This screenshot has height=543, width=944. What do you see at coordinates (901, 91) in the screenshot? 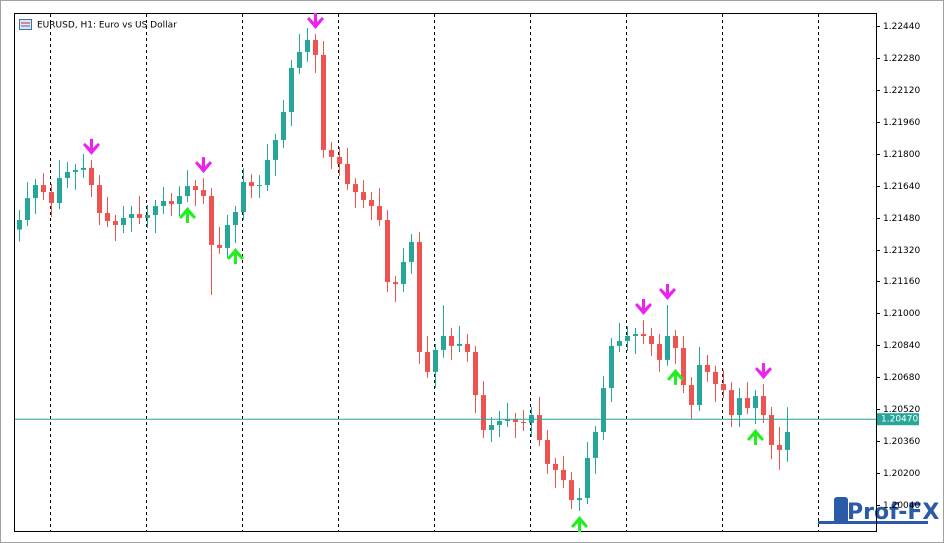
I see `y-tick-label: 1.22120` at bounding box center [901, 91].